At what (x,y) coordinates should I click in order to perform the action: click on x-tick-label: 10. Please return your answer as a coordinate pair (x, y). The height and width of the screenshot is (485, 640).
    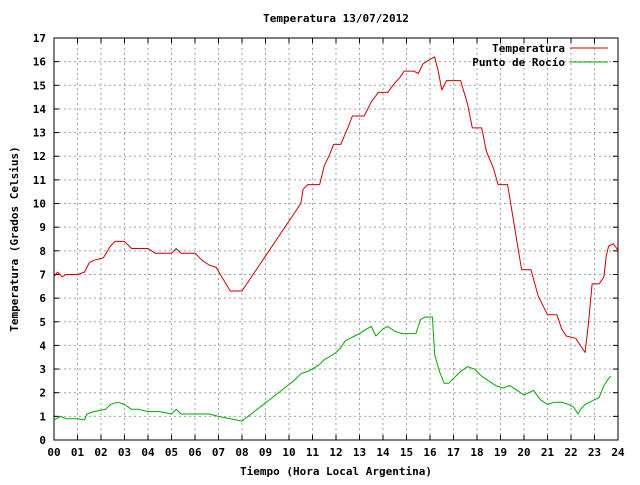
    Looking at the image, I should click on (288, 452).